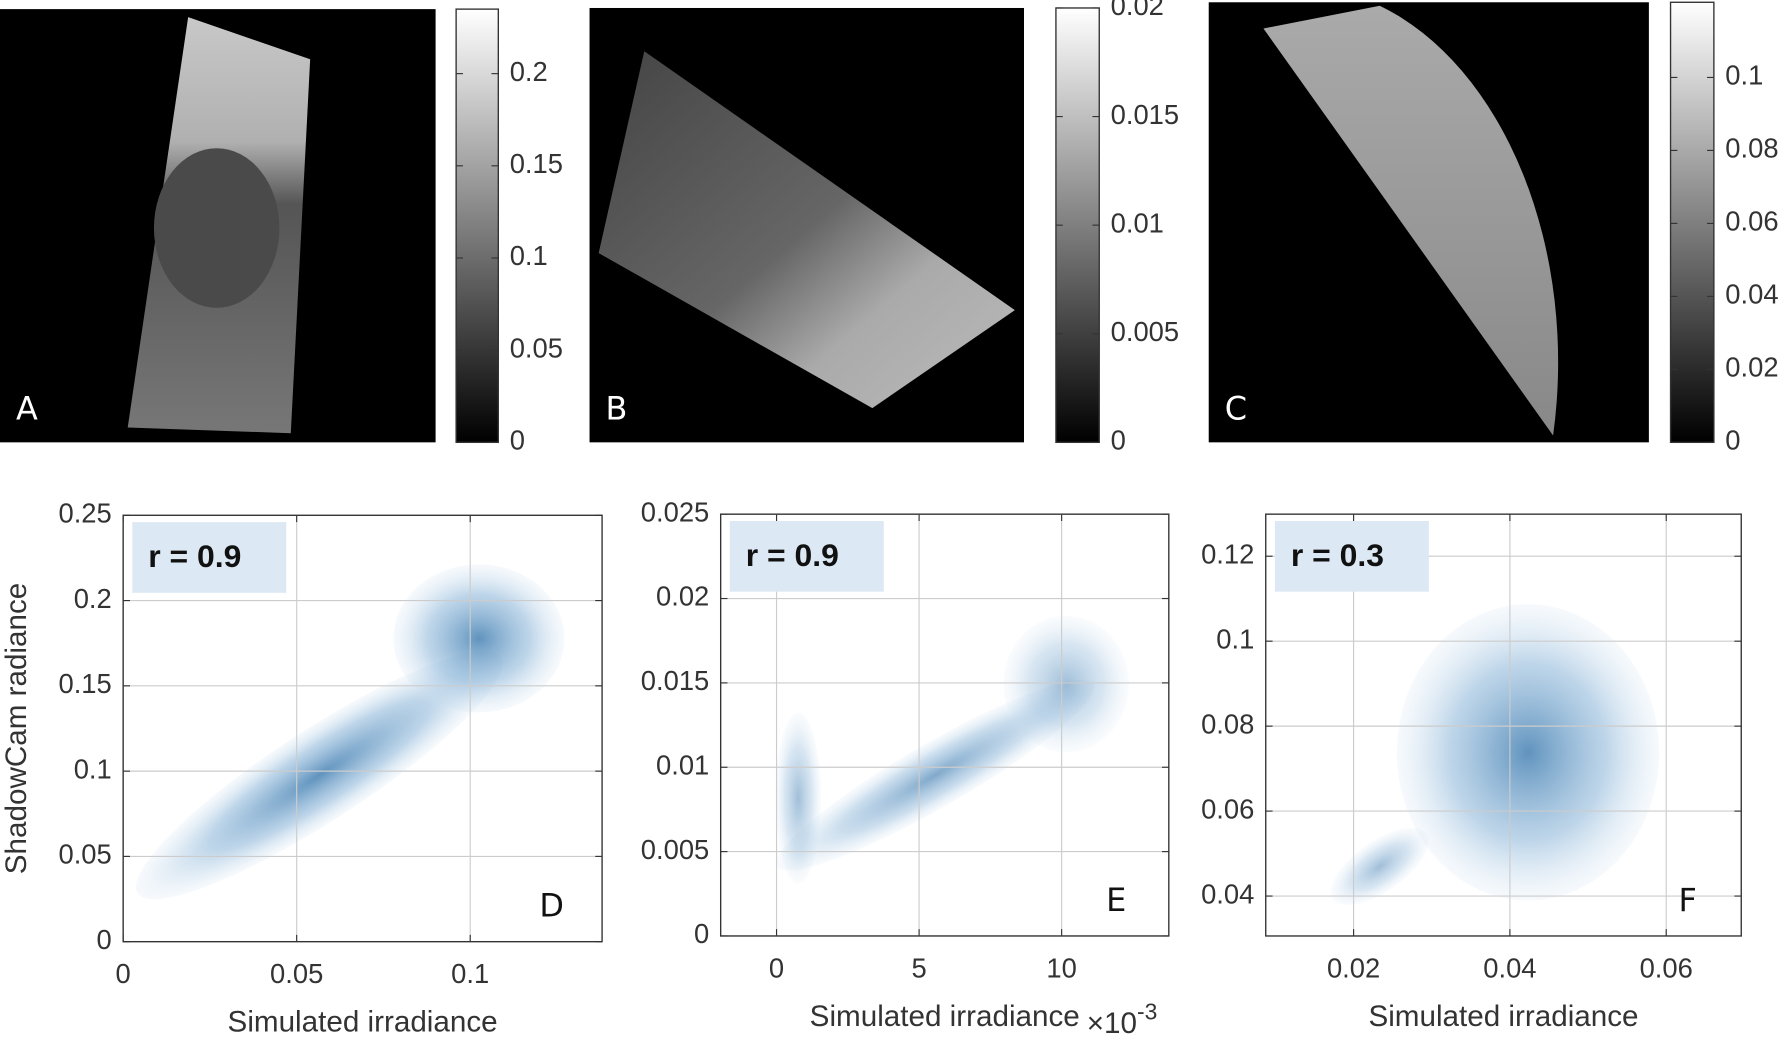 Image resolution: width=1788 pixels, height=1042 pixels. I want to click on colorbar-label: 0.2, so click(529, 71).